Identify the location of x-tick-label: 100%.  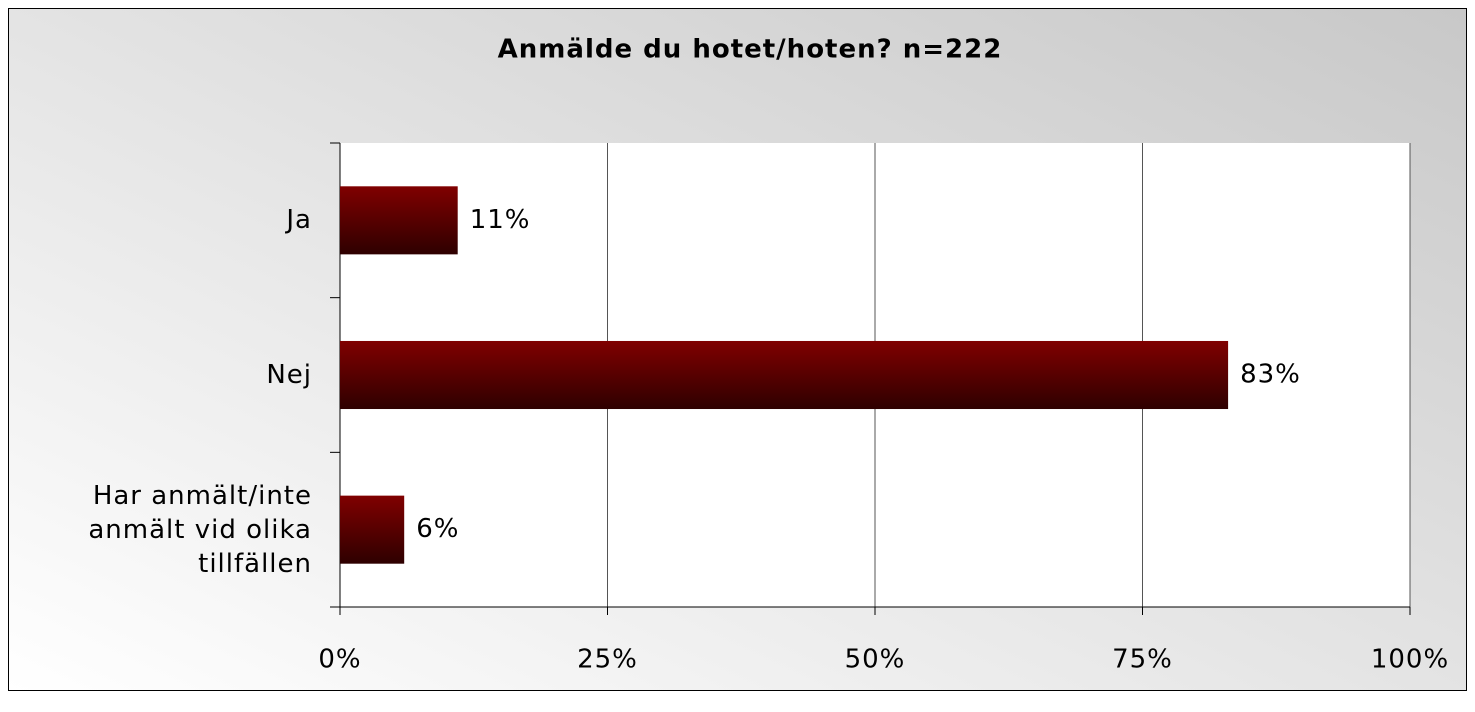
(1410, 660).